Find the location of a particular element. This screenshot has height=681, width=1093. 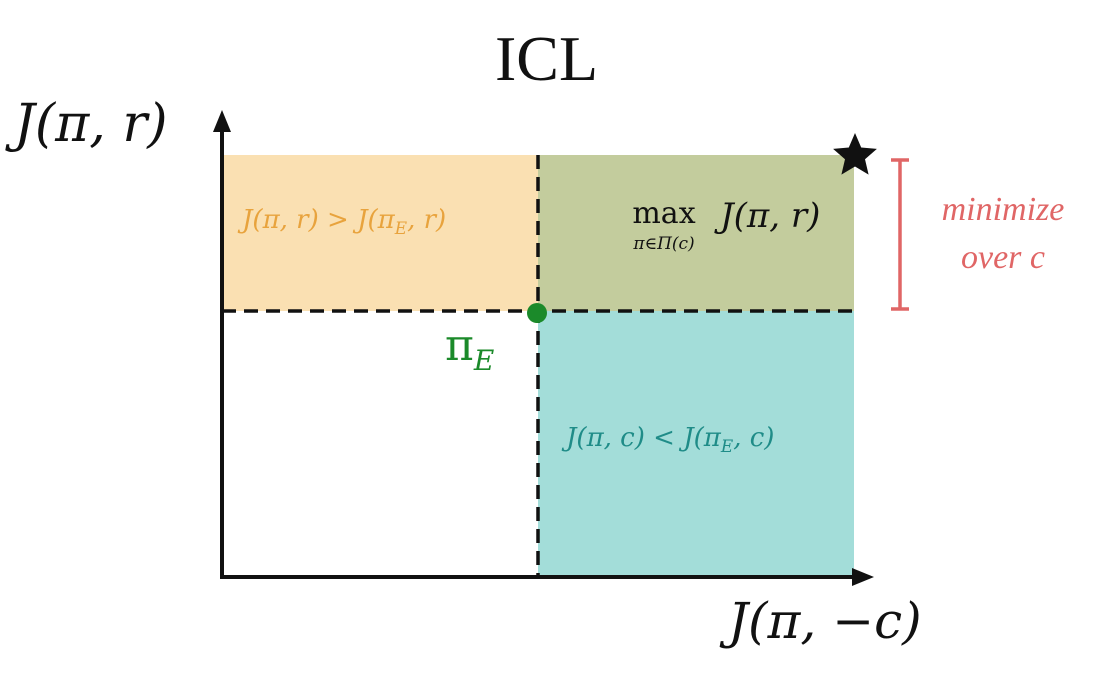

max-expression: J(π, r) is located at coordinates (770, 216).